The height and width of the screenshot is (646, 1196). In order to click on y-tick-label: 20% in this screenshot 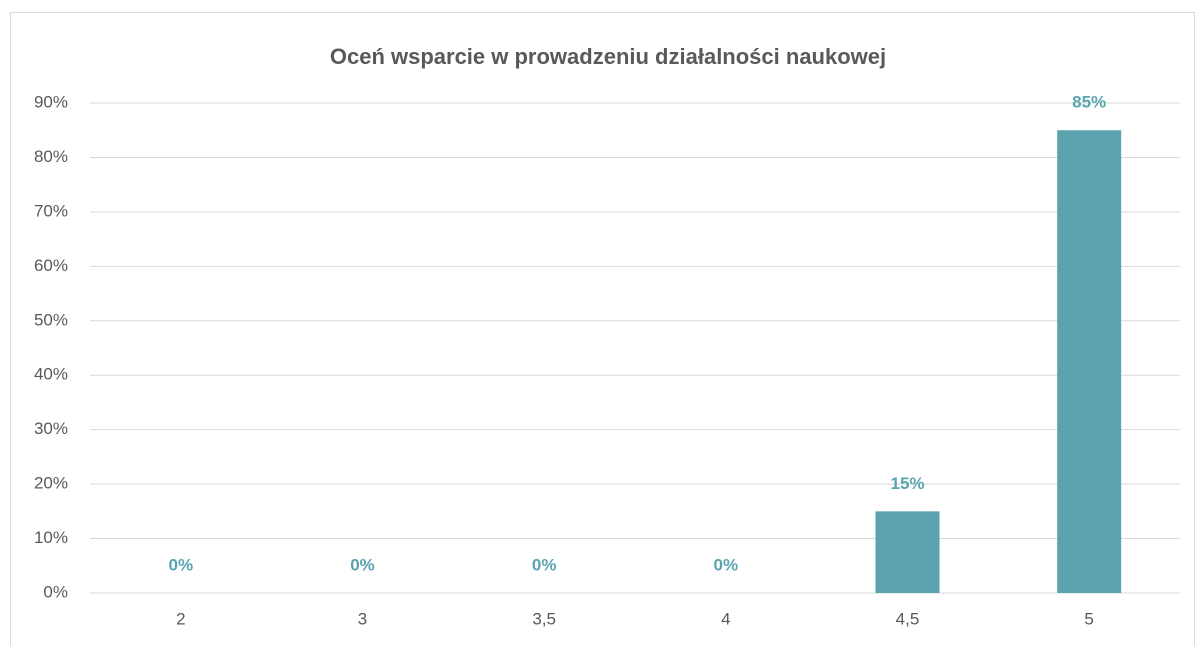, I will do `click(51, 483)`.